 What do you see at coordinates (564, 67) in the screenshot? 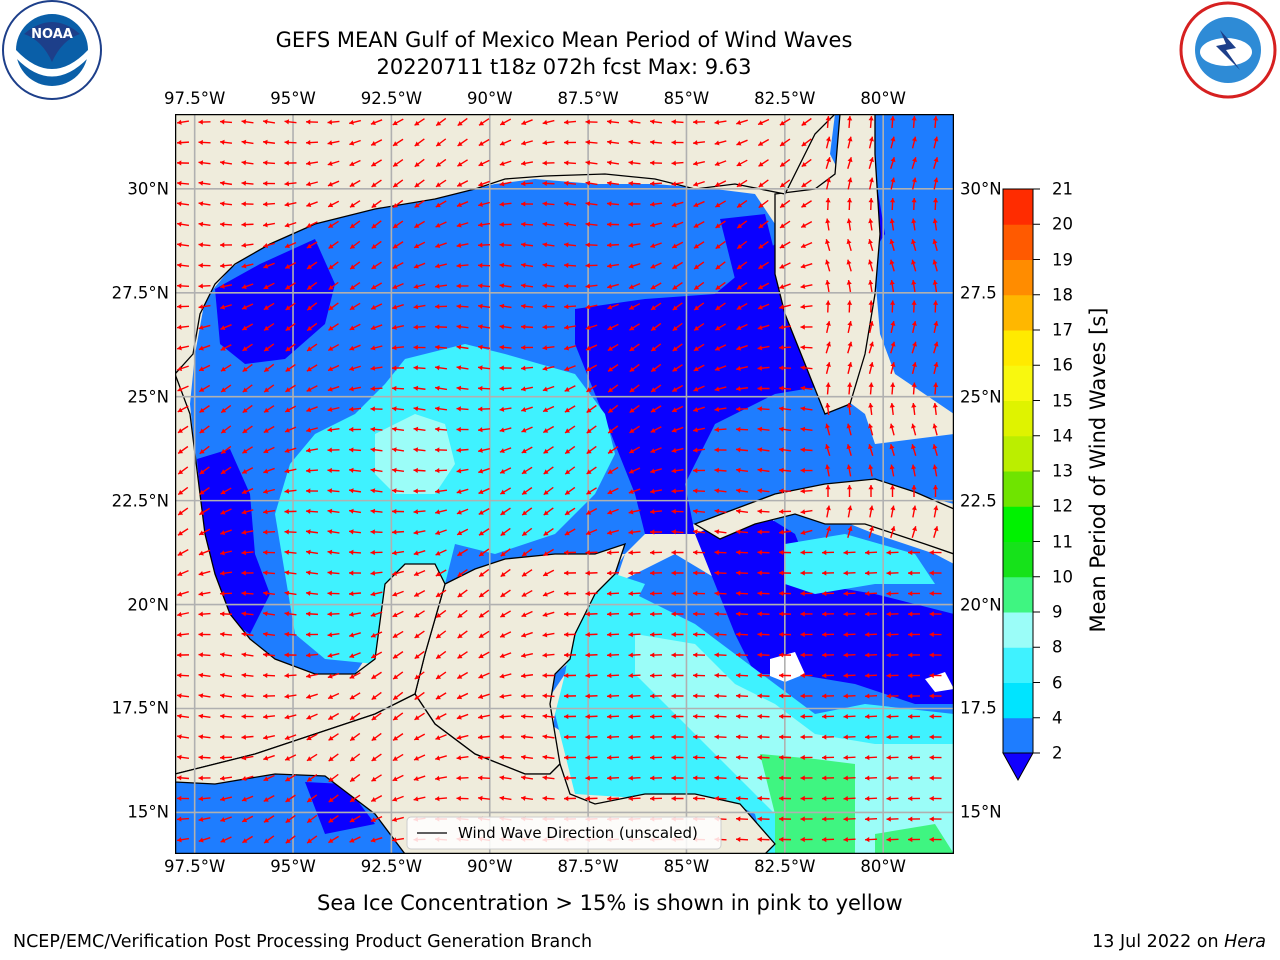
I see `chart-subtitle: 20220711 t18z 072h fcst Max: 9.63` at bounding box center [564, 67].